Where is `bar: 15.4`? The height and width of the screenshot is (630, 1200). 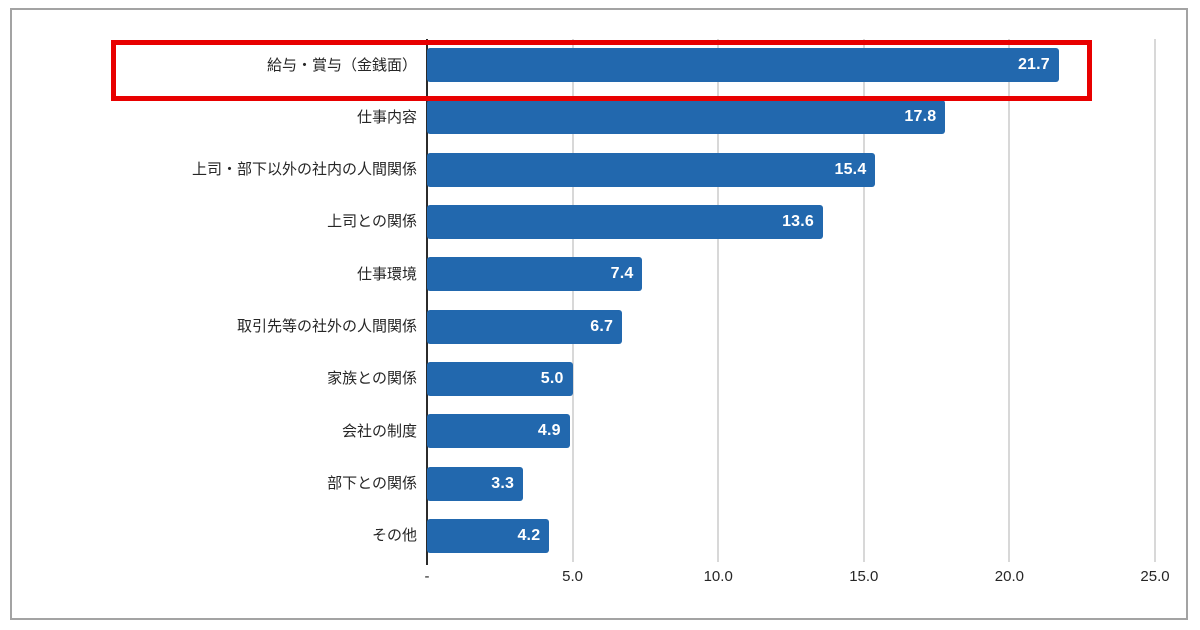 bar: 15.4 is located at coordinates (651, 169).